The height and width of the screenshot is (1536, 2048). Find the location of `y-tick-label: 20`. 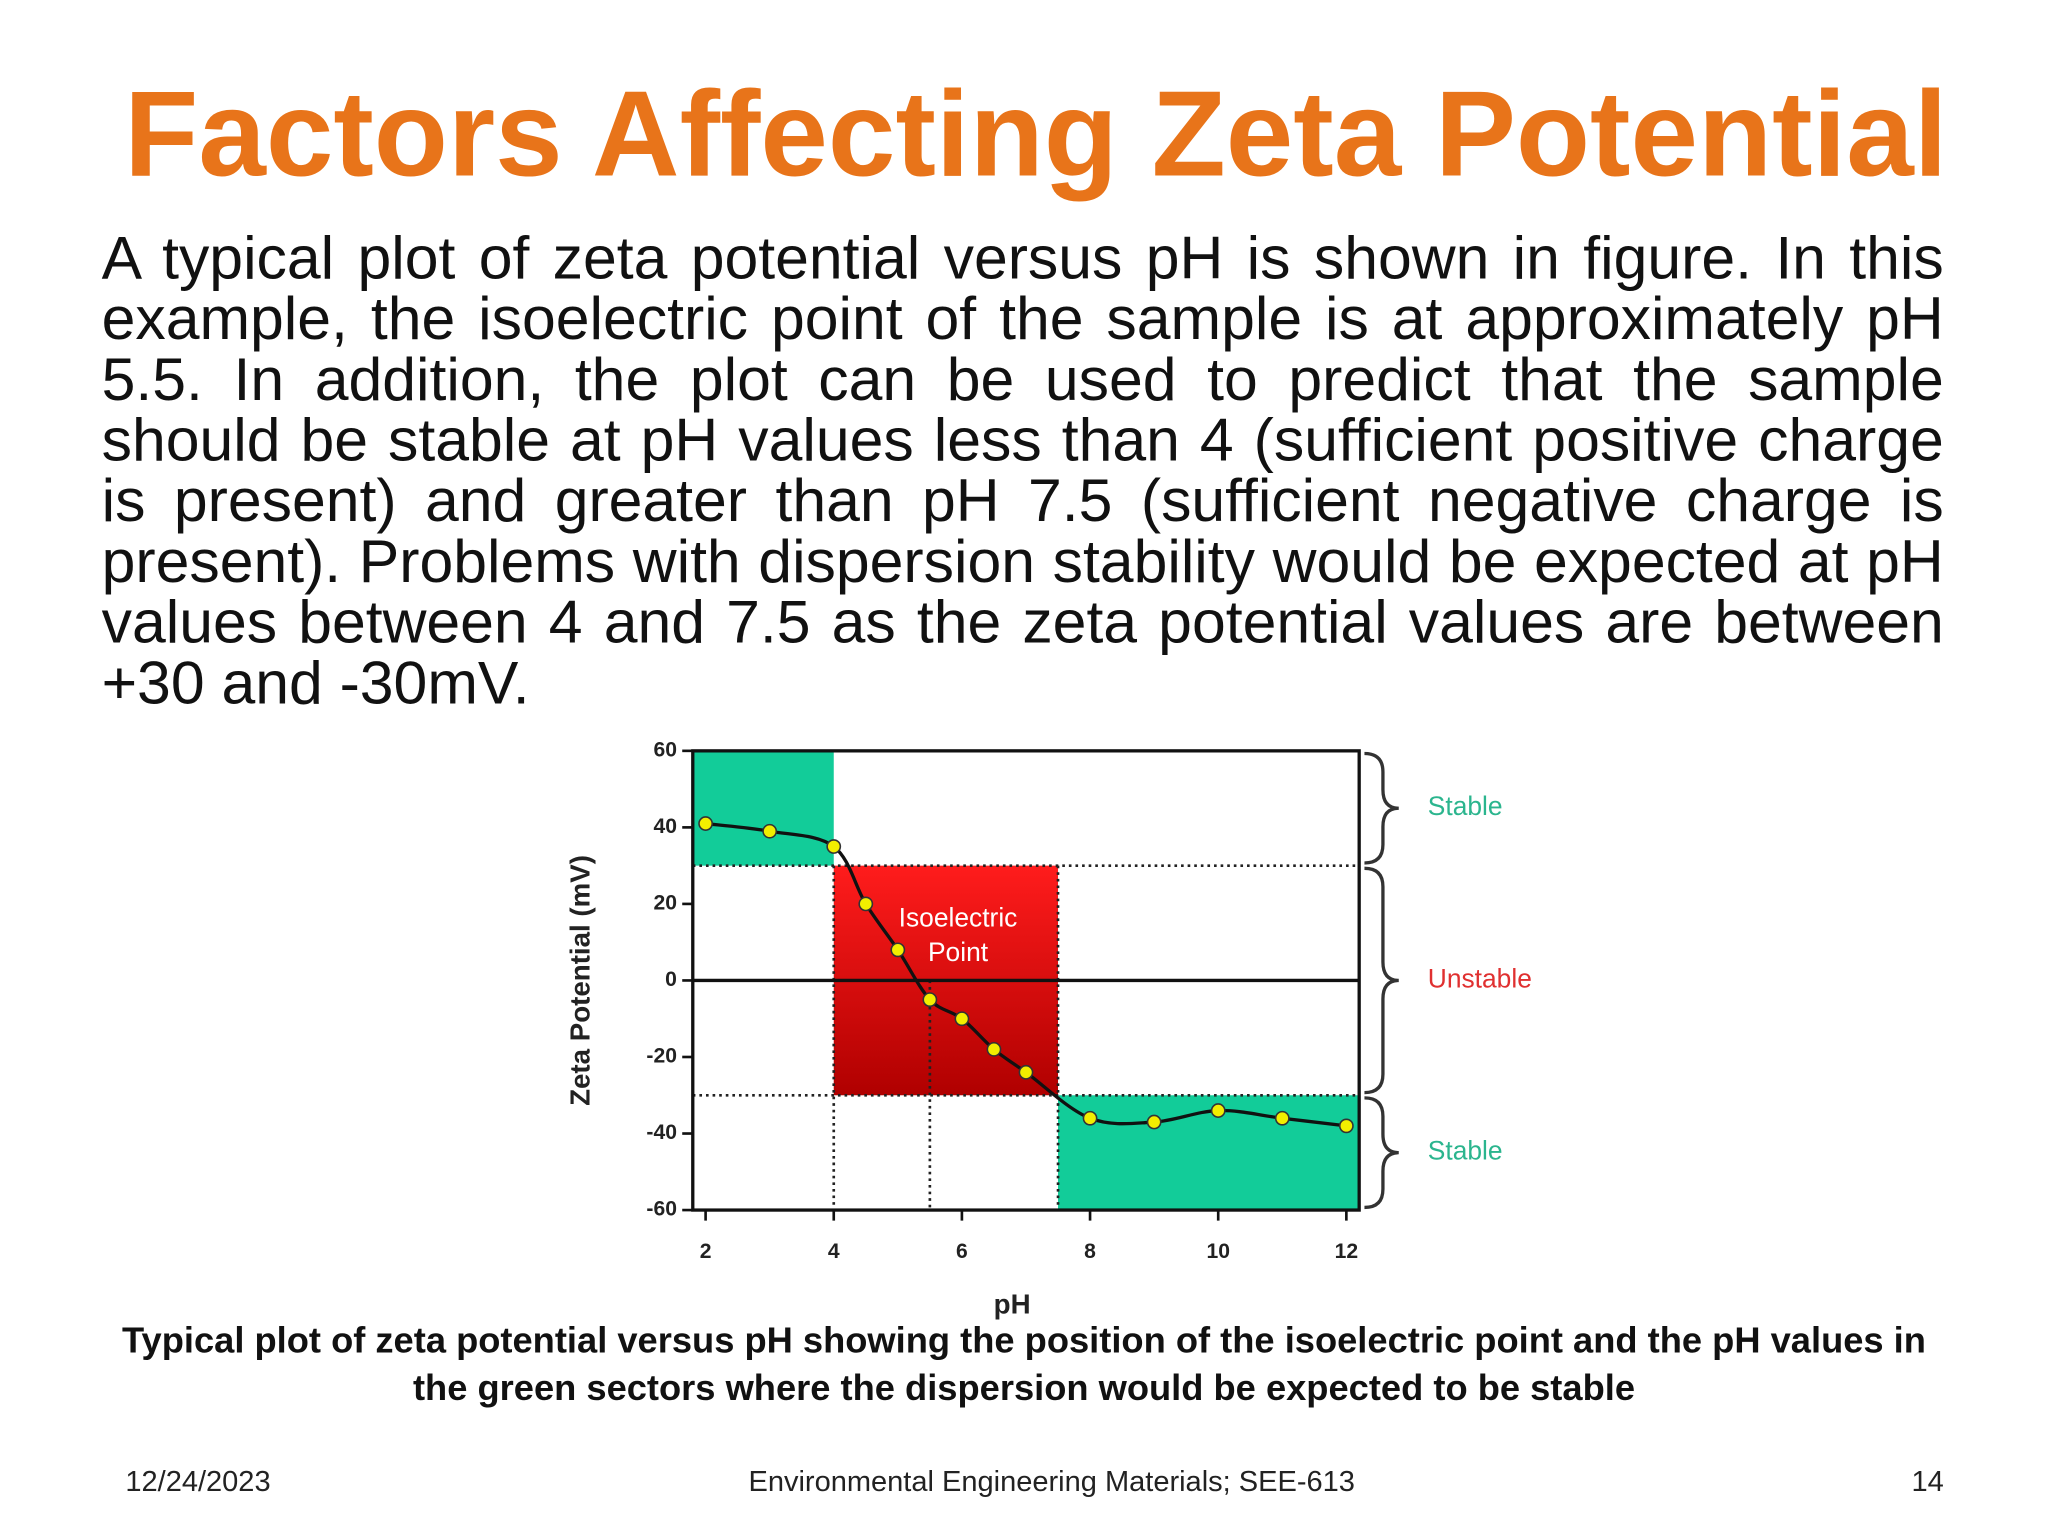

y-tick-label: 20 is located at coordinates (664, 902).